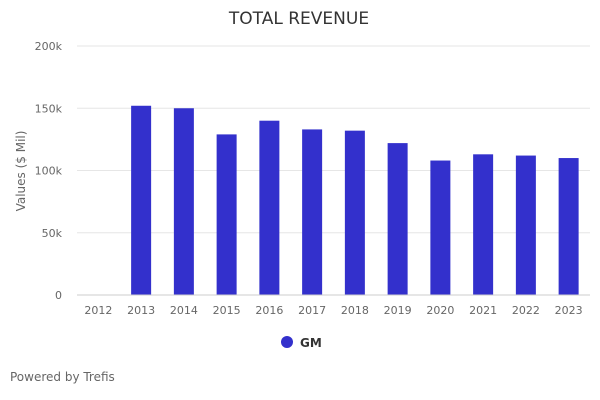 The height and width of the screenshot is (400, 600). What do you see at coordinates (298, 19) in the screenshot?
I see `chart-title: TOTAL REVENUE` at bounding box center [298, 19].